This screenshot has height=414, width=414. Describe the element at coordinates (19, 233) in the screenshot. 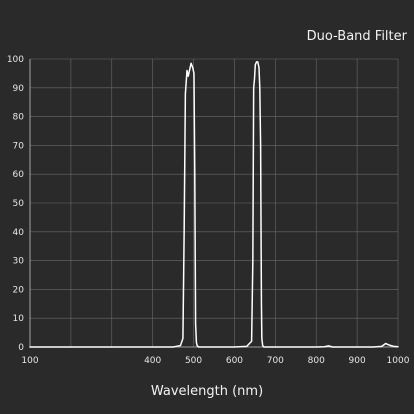

I see `y-tick-label: 40` at that location.